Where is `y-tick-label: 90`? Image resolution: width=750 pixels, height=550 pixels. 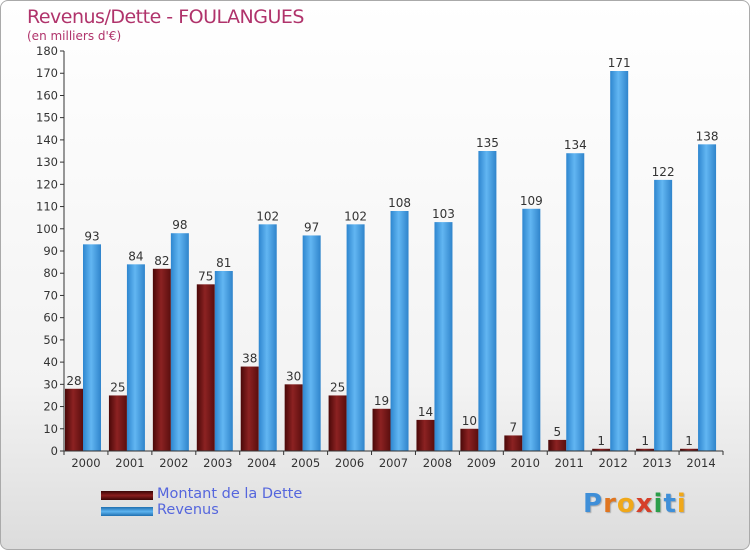
y-tick-label: 90 is located at coordinates (50, 251).